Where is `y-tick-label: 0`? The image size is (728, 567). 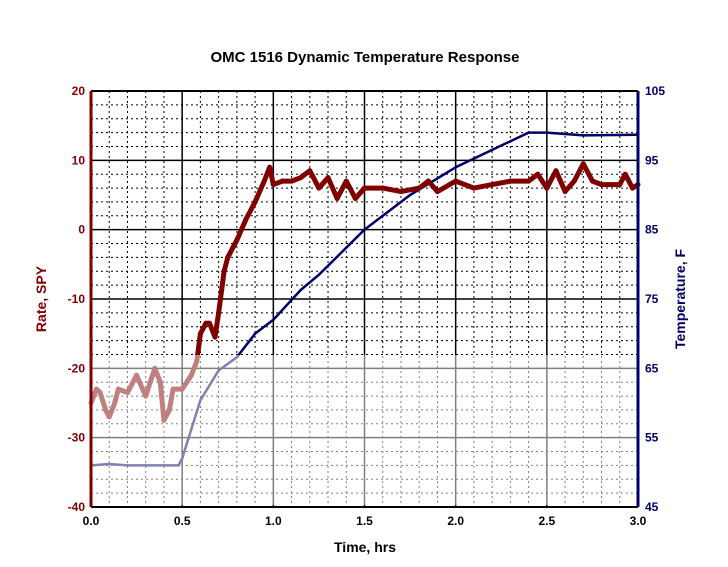
y-tick-label: 0 is located at coordinates (81, 230).